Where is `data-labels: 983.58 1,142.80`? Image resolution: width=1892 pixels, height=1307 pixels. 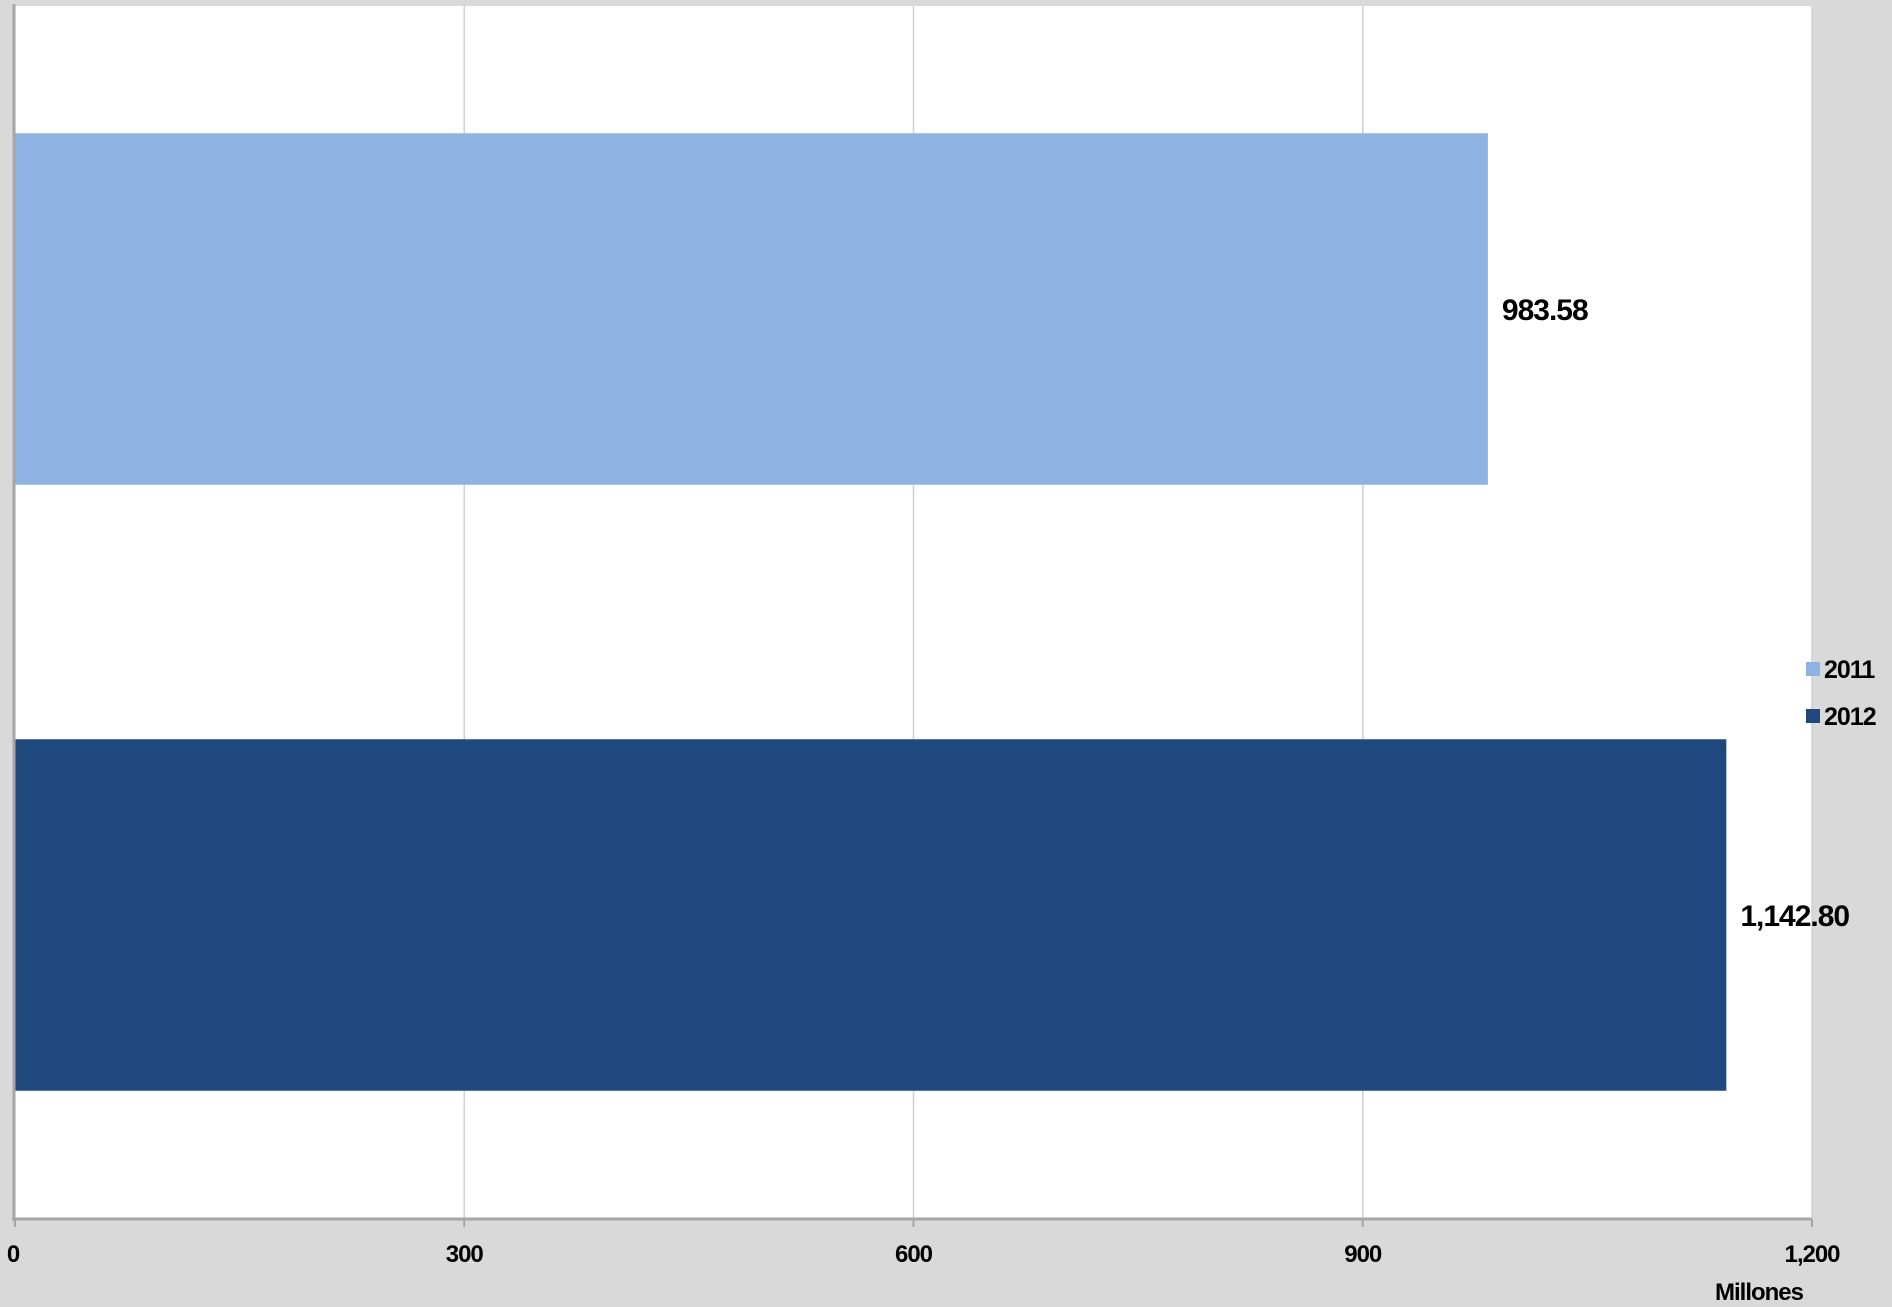
data-labels: 983.58 1,142.80 is located at coordinates (1676, 613).